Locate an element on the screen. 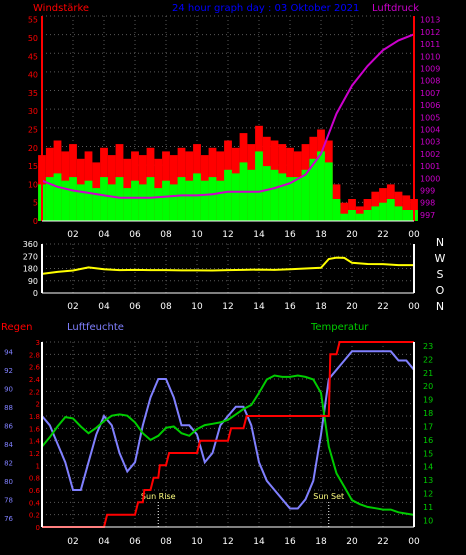 This screenshot has width=466, height=555. hour-tick-label: 18 is located at coordinates (321, 235).